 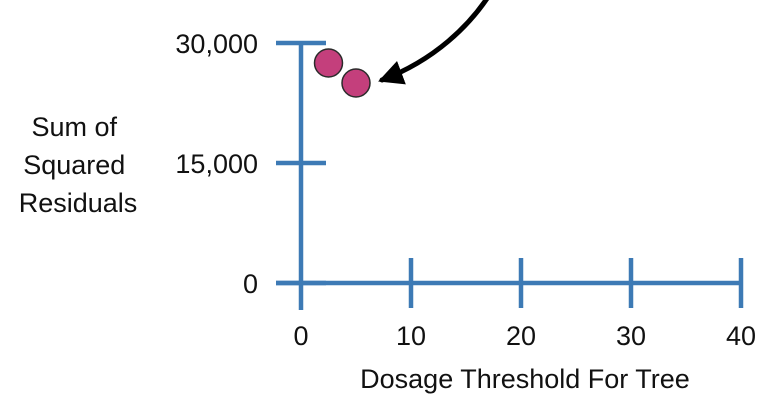 I want to click on data-points, so click(x=342, y=73).